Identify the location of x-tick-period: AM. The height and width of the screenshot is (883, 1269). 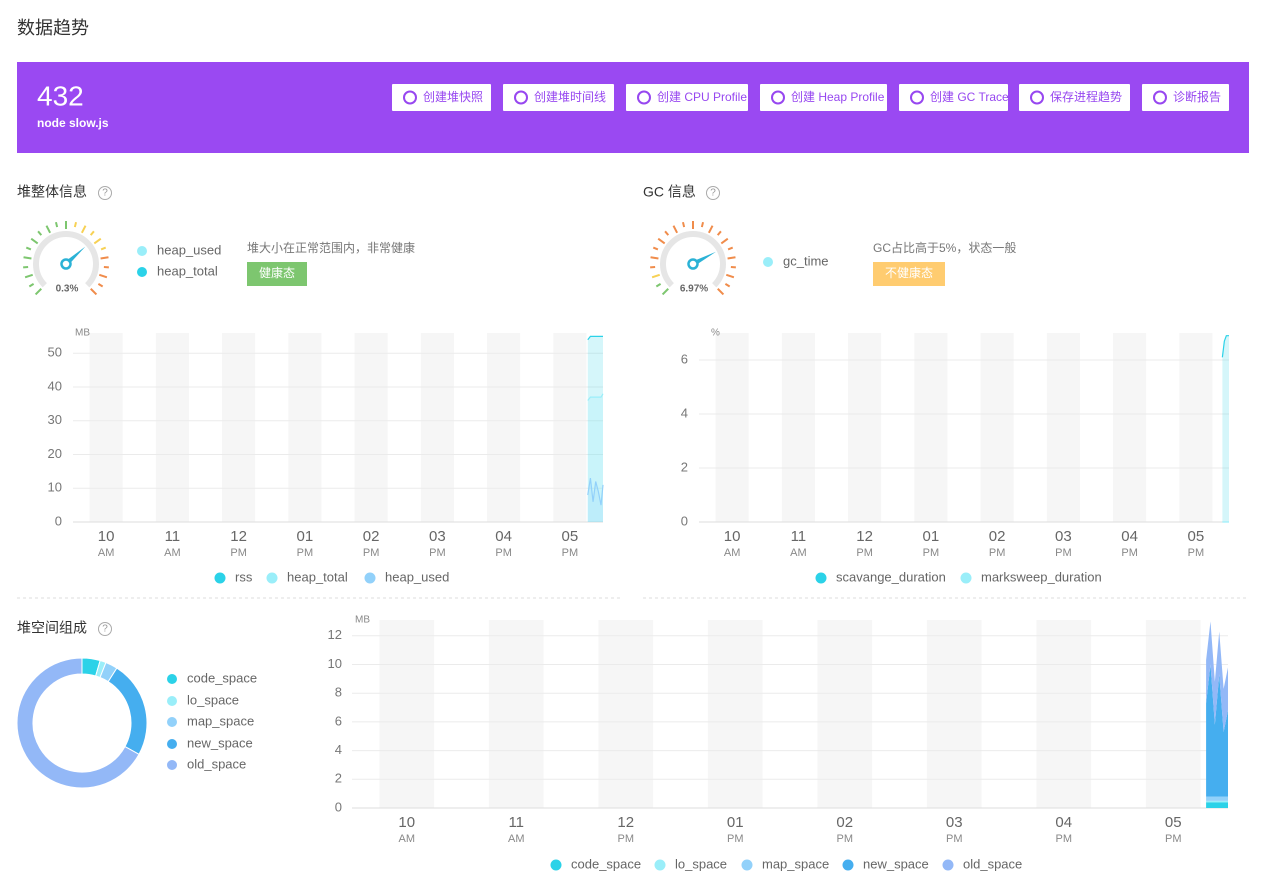
(172, 553).